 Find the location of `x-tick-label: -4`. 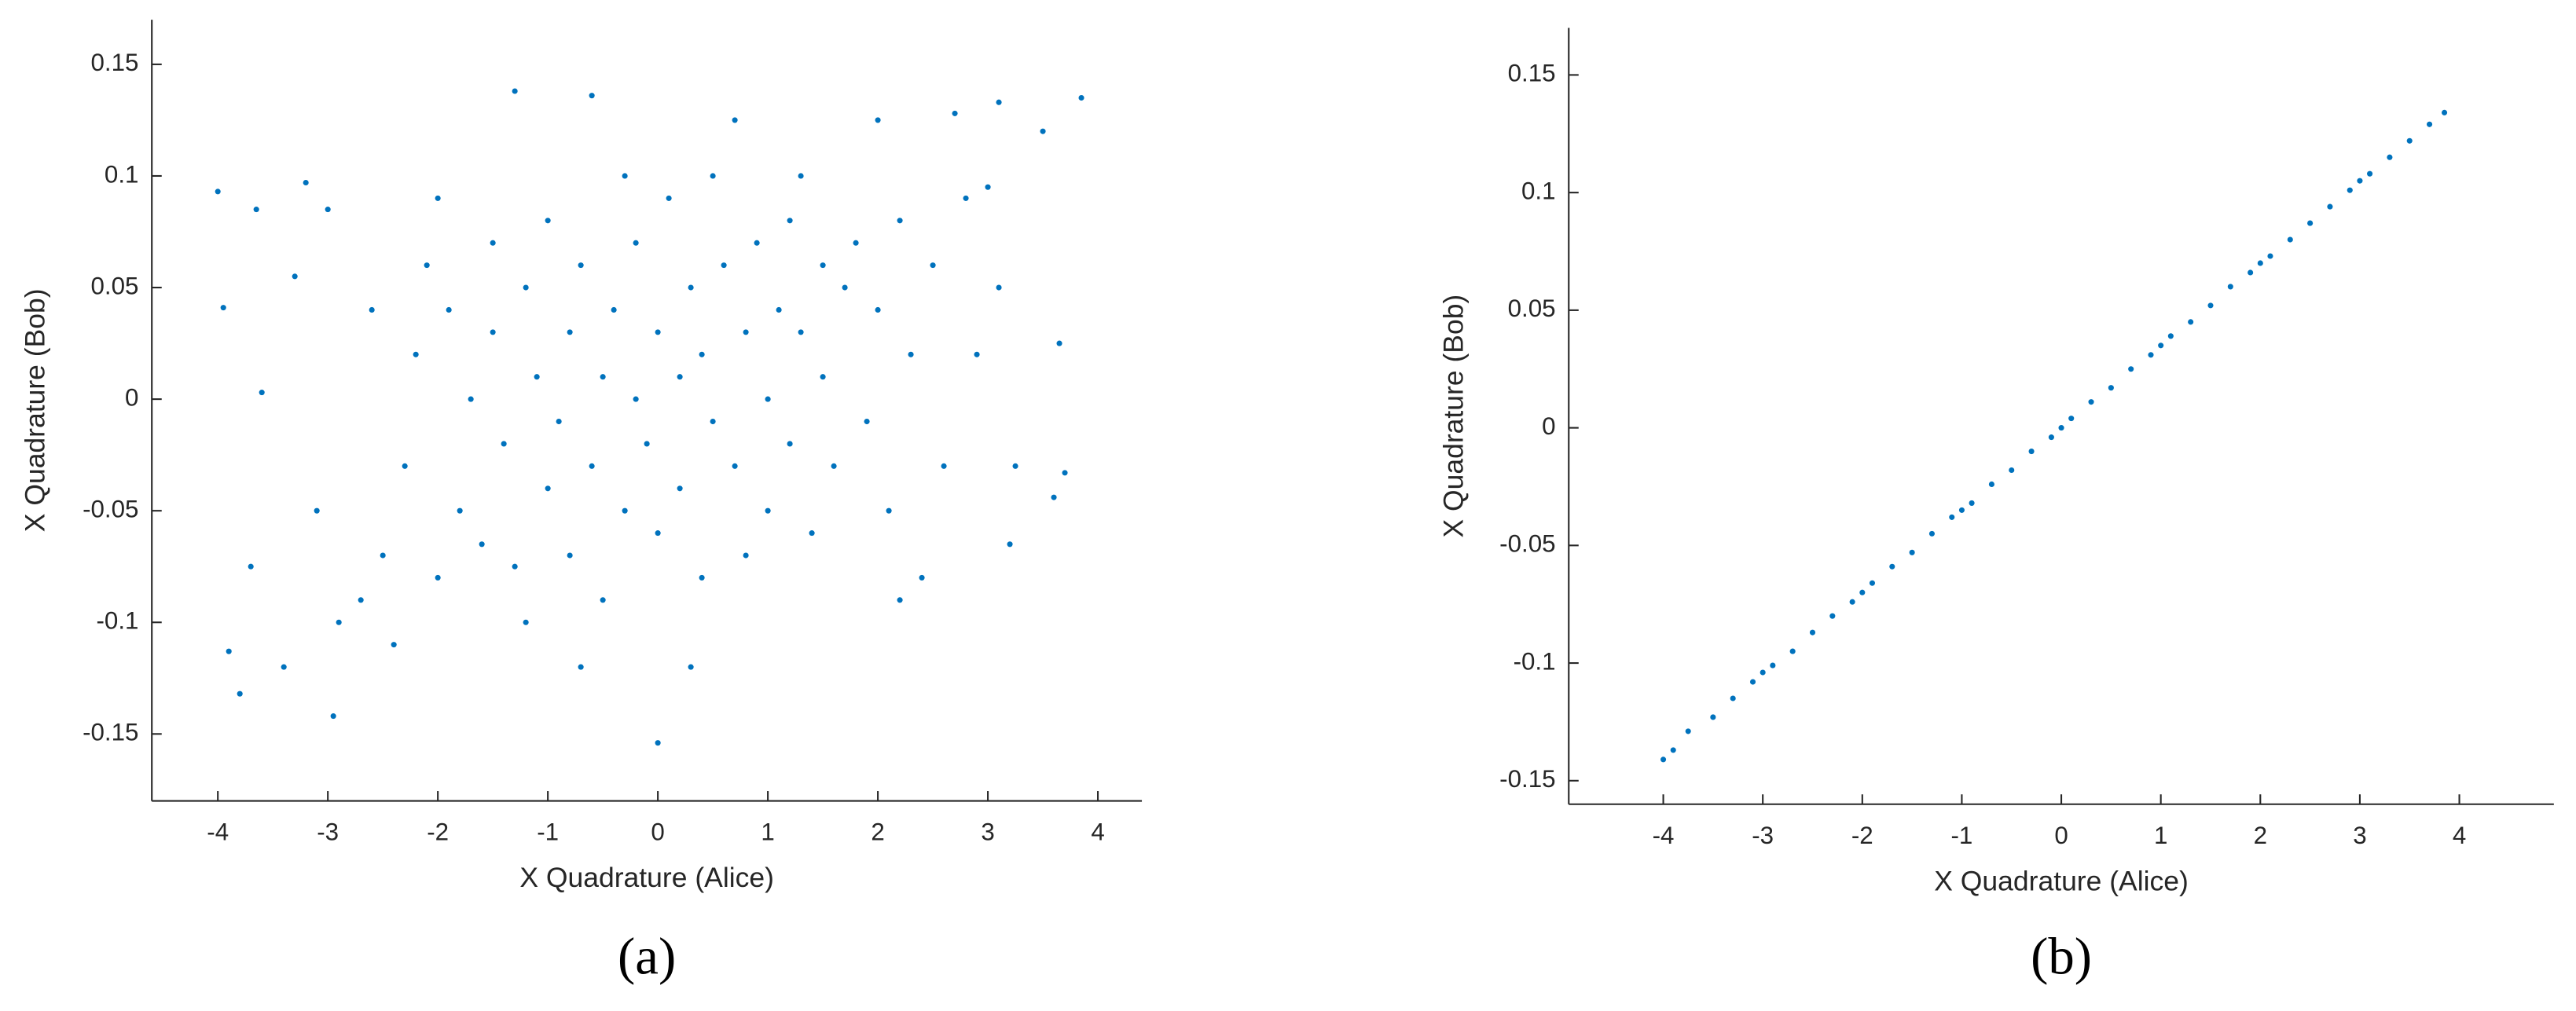

x-tick-label: -4 is located at coordinates (218, 833).